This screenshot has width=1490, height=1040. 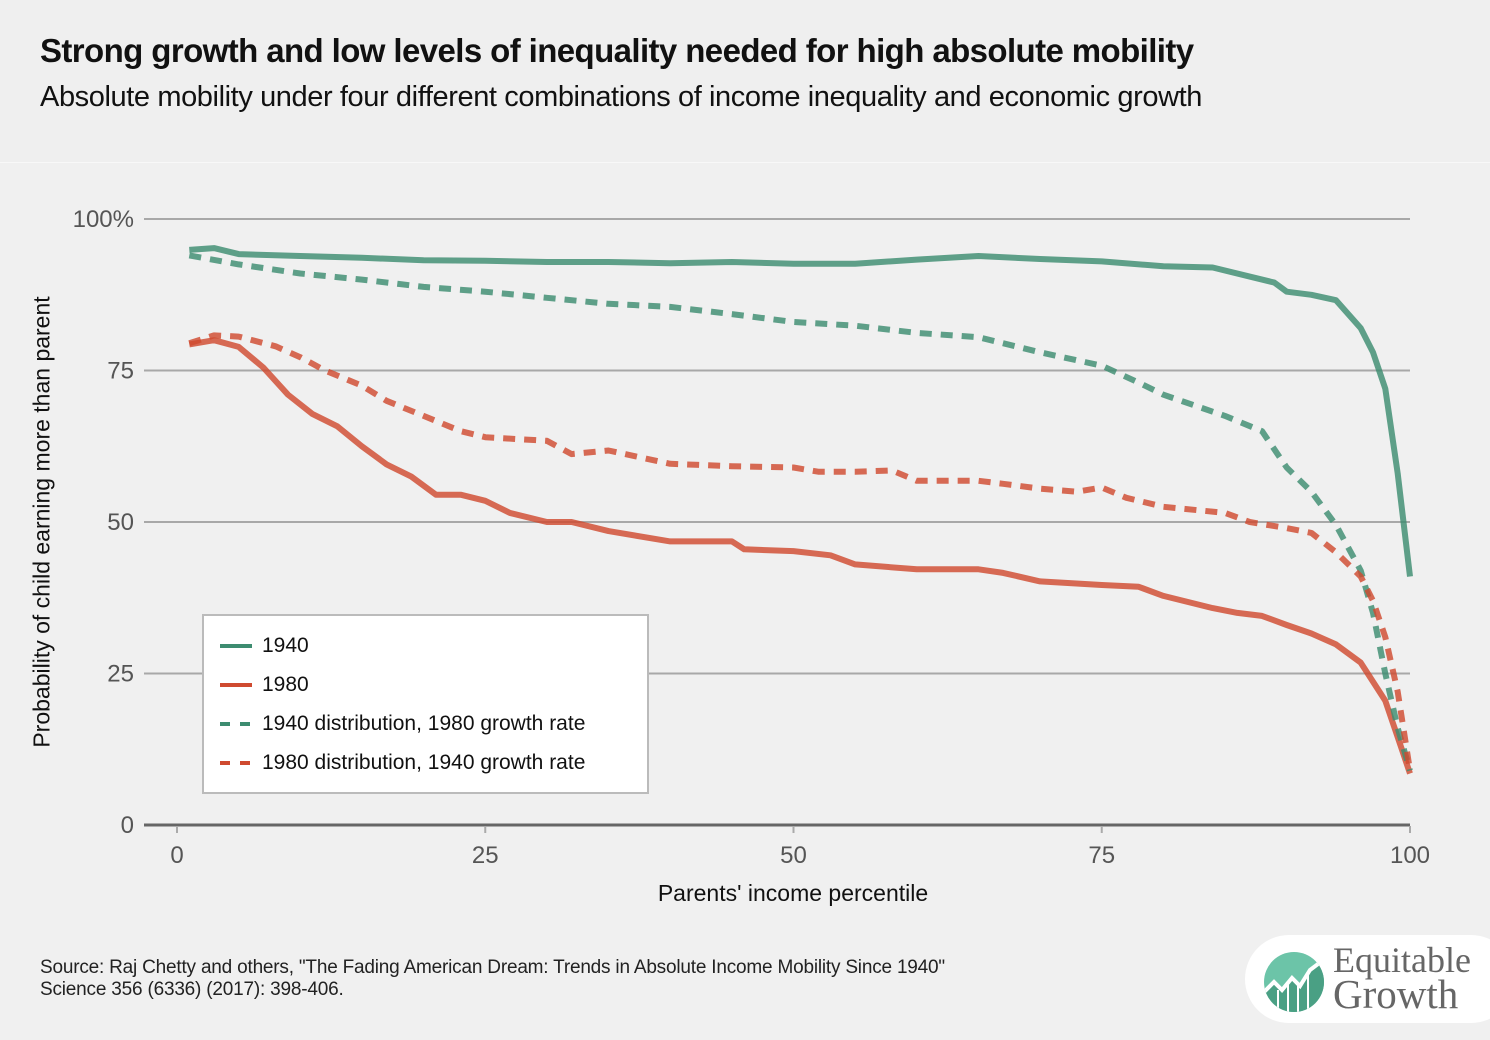 What do you see at coordinates (1402, 960) in the screenshot?
I see `logo-line-1: Equitable` at bounding box center [1402, 960].